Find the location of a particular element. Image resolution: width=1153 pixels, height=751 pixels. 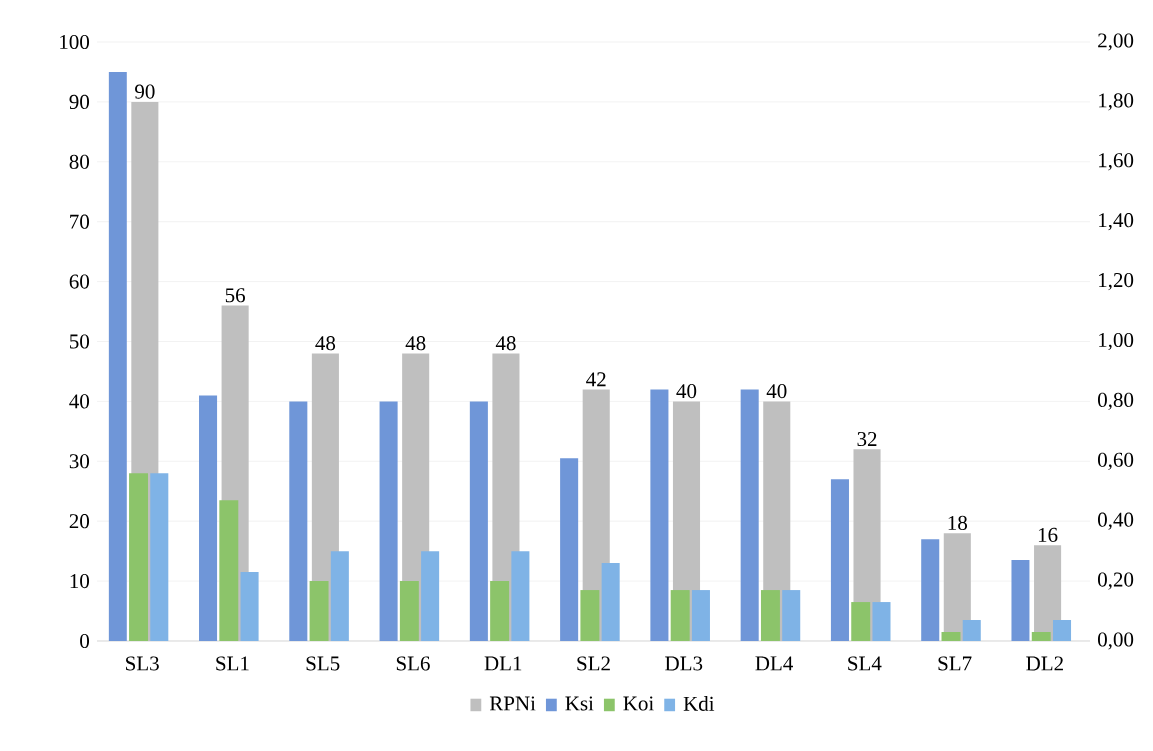

data-label: 32 is located at coordinates (867, 439).